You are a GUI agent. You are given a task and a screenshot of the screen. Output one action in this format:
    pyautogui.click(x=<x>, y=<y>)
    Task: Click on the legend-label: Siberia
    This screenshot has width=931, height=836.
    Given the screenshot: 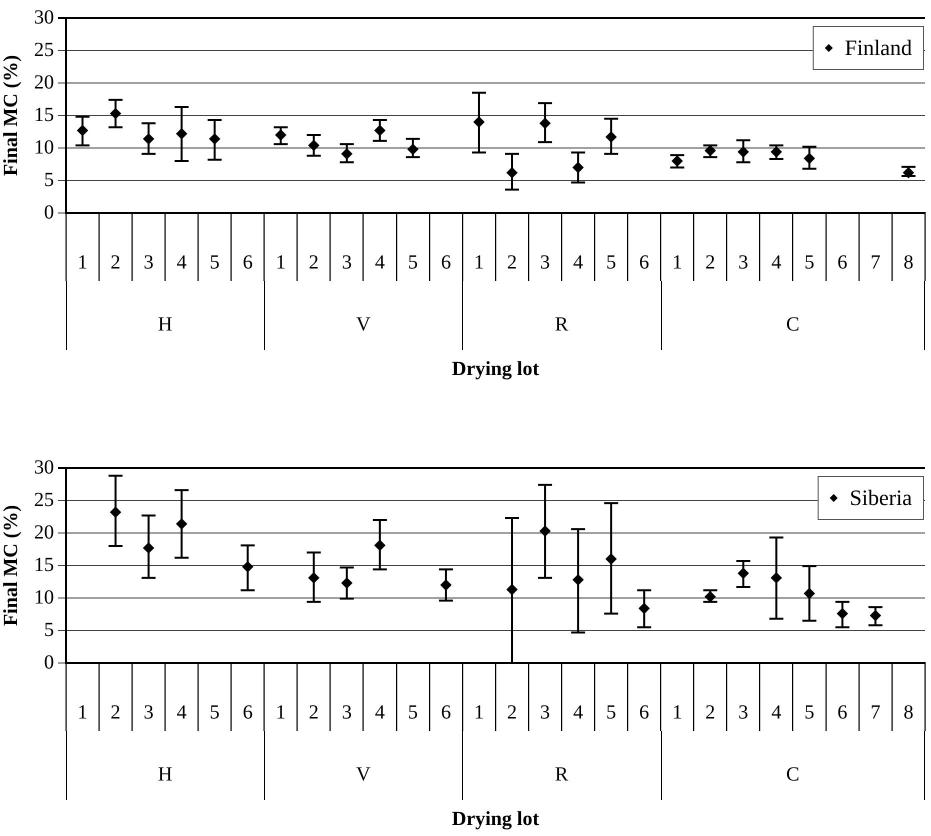 What is the action you would take?
    pyautogui.click(x=881, y=497)
    